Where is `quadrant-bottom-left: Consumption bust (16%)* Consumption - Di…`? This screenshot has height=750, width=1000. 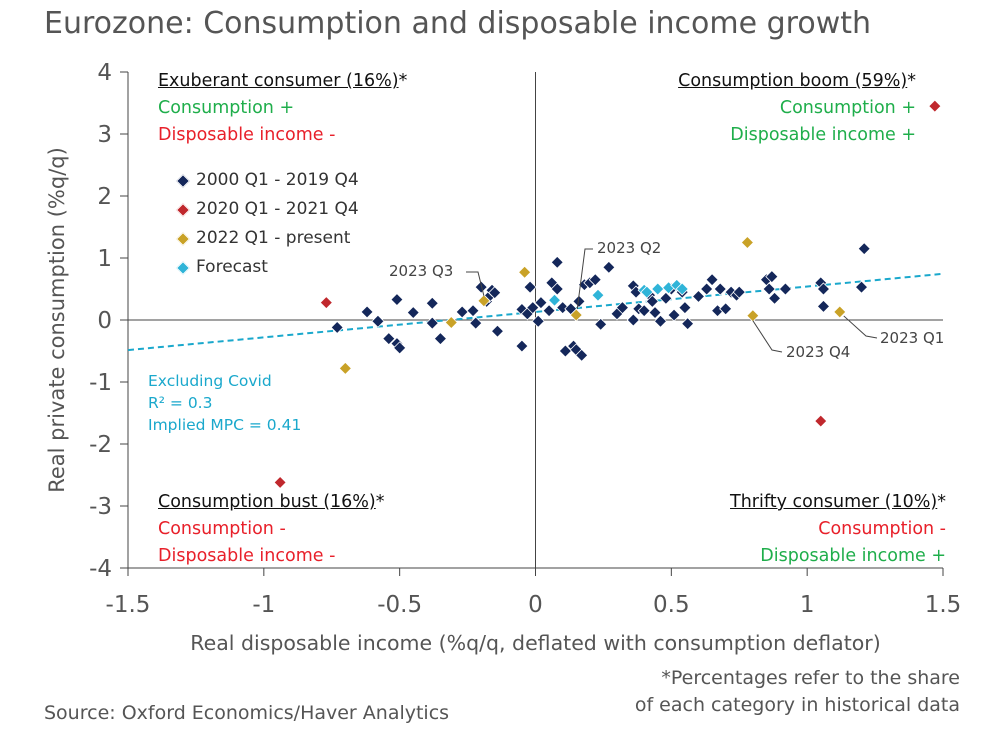 quadrant-bottom-left: Consumption bust (16%)* Consumption - Di… is located at coordinates (271, 529).